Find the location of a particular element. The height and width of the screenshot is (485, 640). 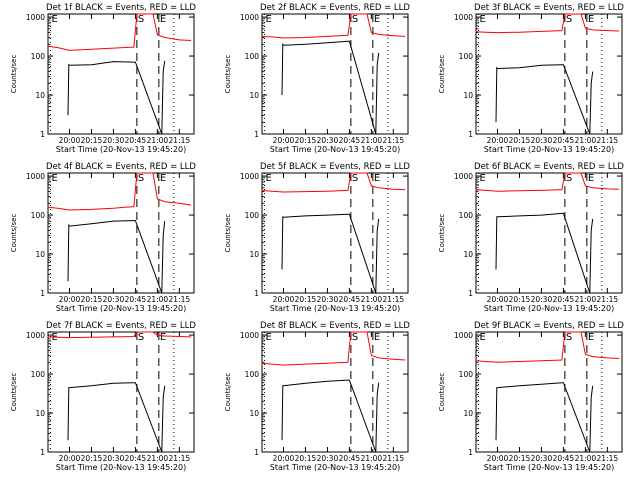

panel-2-marker-label-1: E is located at coordinates (268, 19).